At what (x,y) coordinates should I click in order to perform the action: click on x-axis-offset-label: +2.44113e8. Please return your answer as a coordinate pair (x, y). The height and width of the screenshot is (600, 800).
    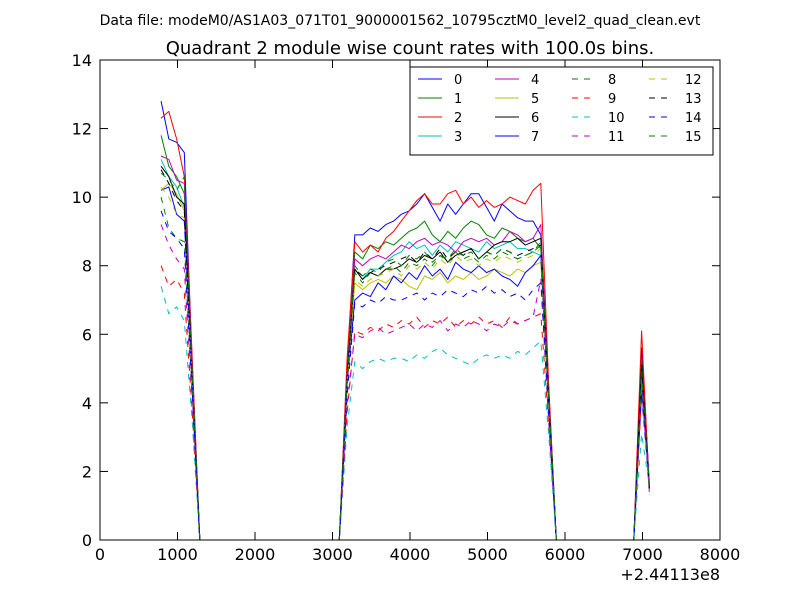
    Looking at the image, I should click on (670, 574).